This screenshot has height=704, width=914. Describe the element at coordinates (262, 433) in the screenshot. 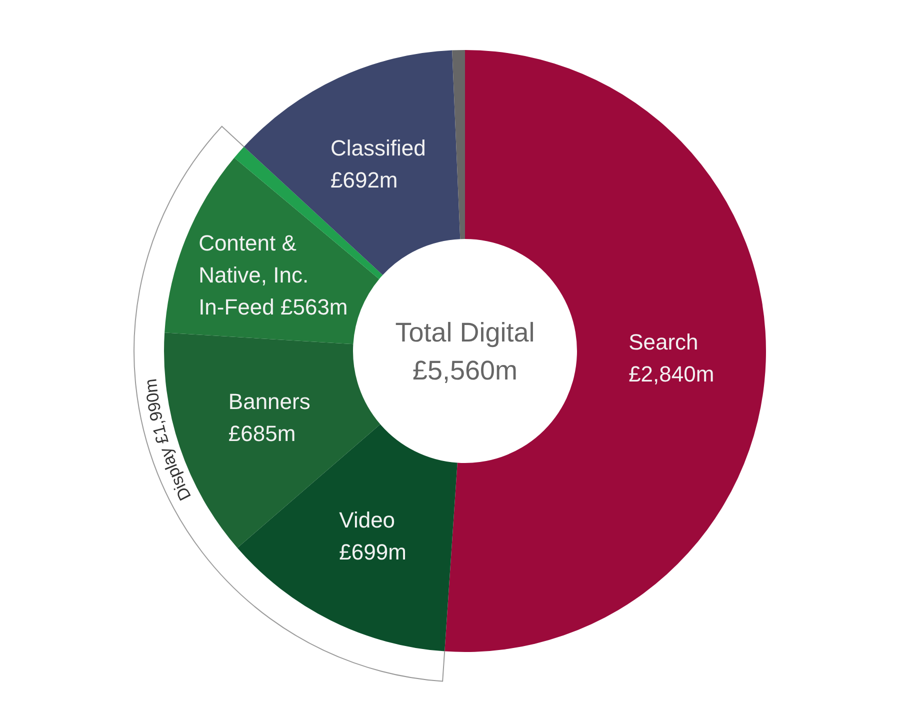

I see `data-label: £685m` at that location.